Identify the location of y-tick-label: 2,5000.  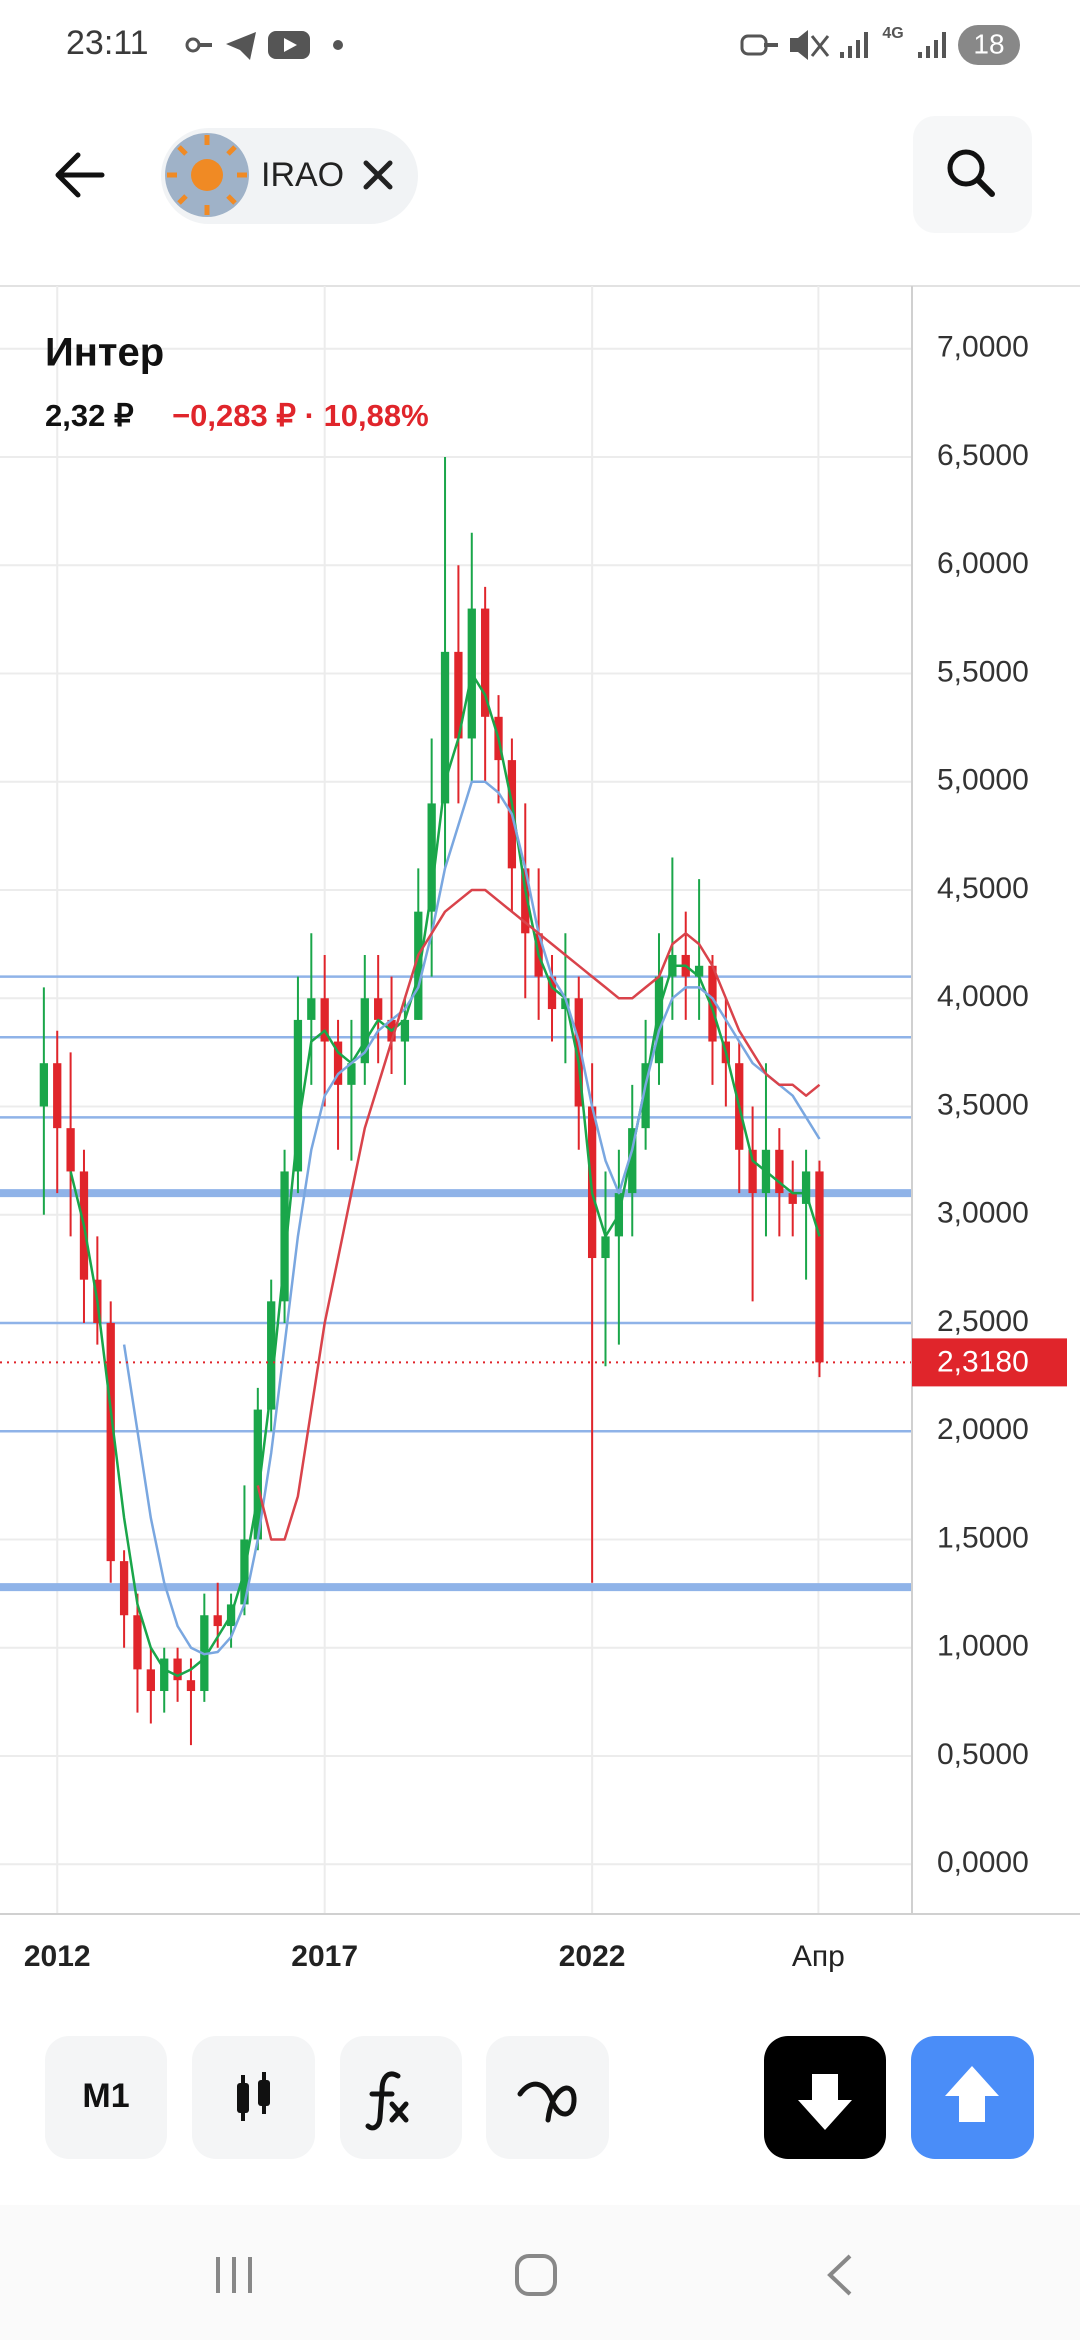
(983, 1321).